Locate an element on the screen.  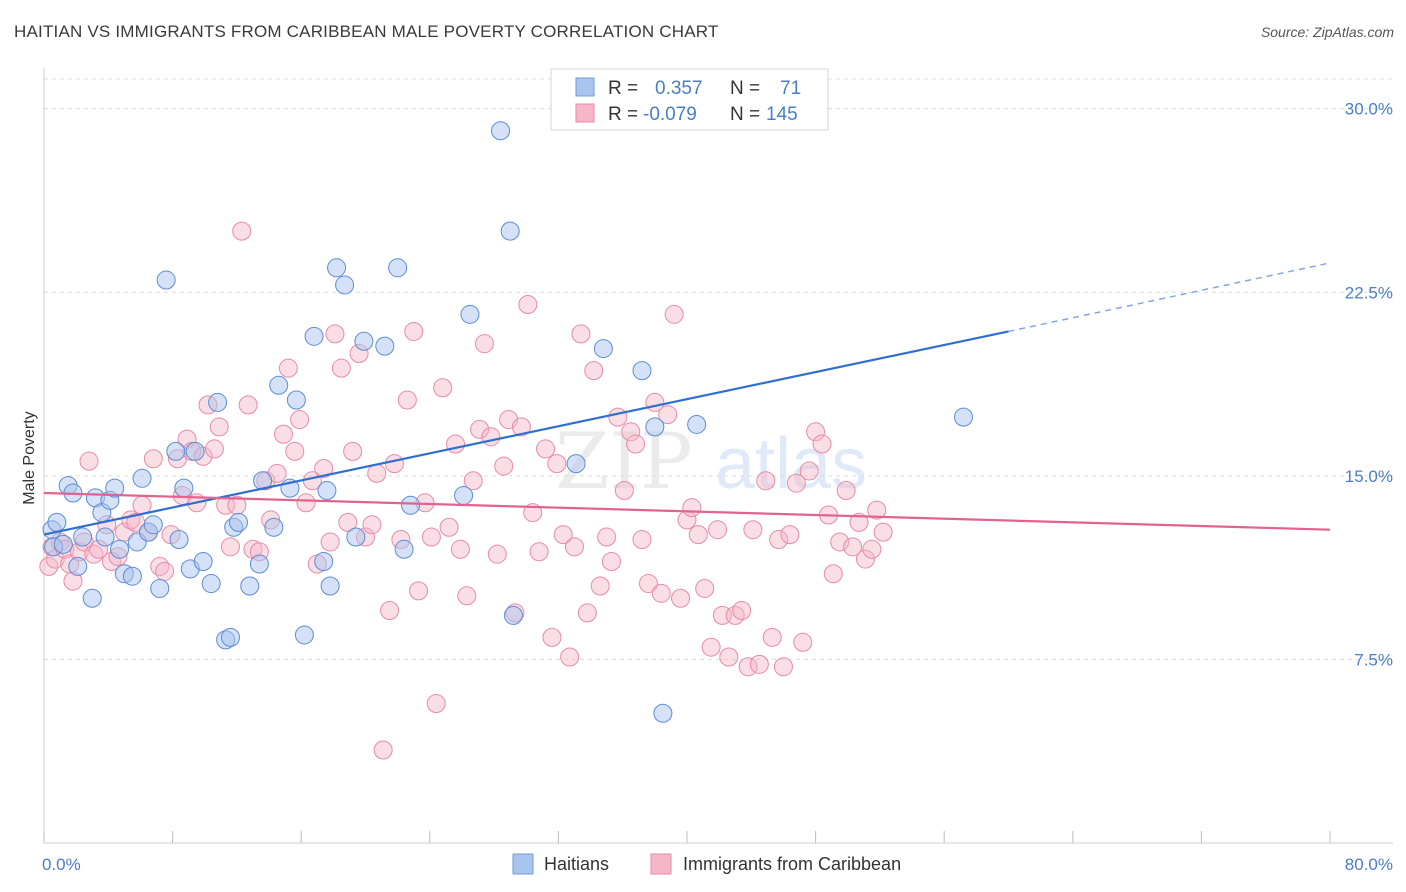
legend-swatch-pink is located at coordinates (585, 113).